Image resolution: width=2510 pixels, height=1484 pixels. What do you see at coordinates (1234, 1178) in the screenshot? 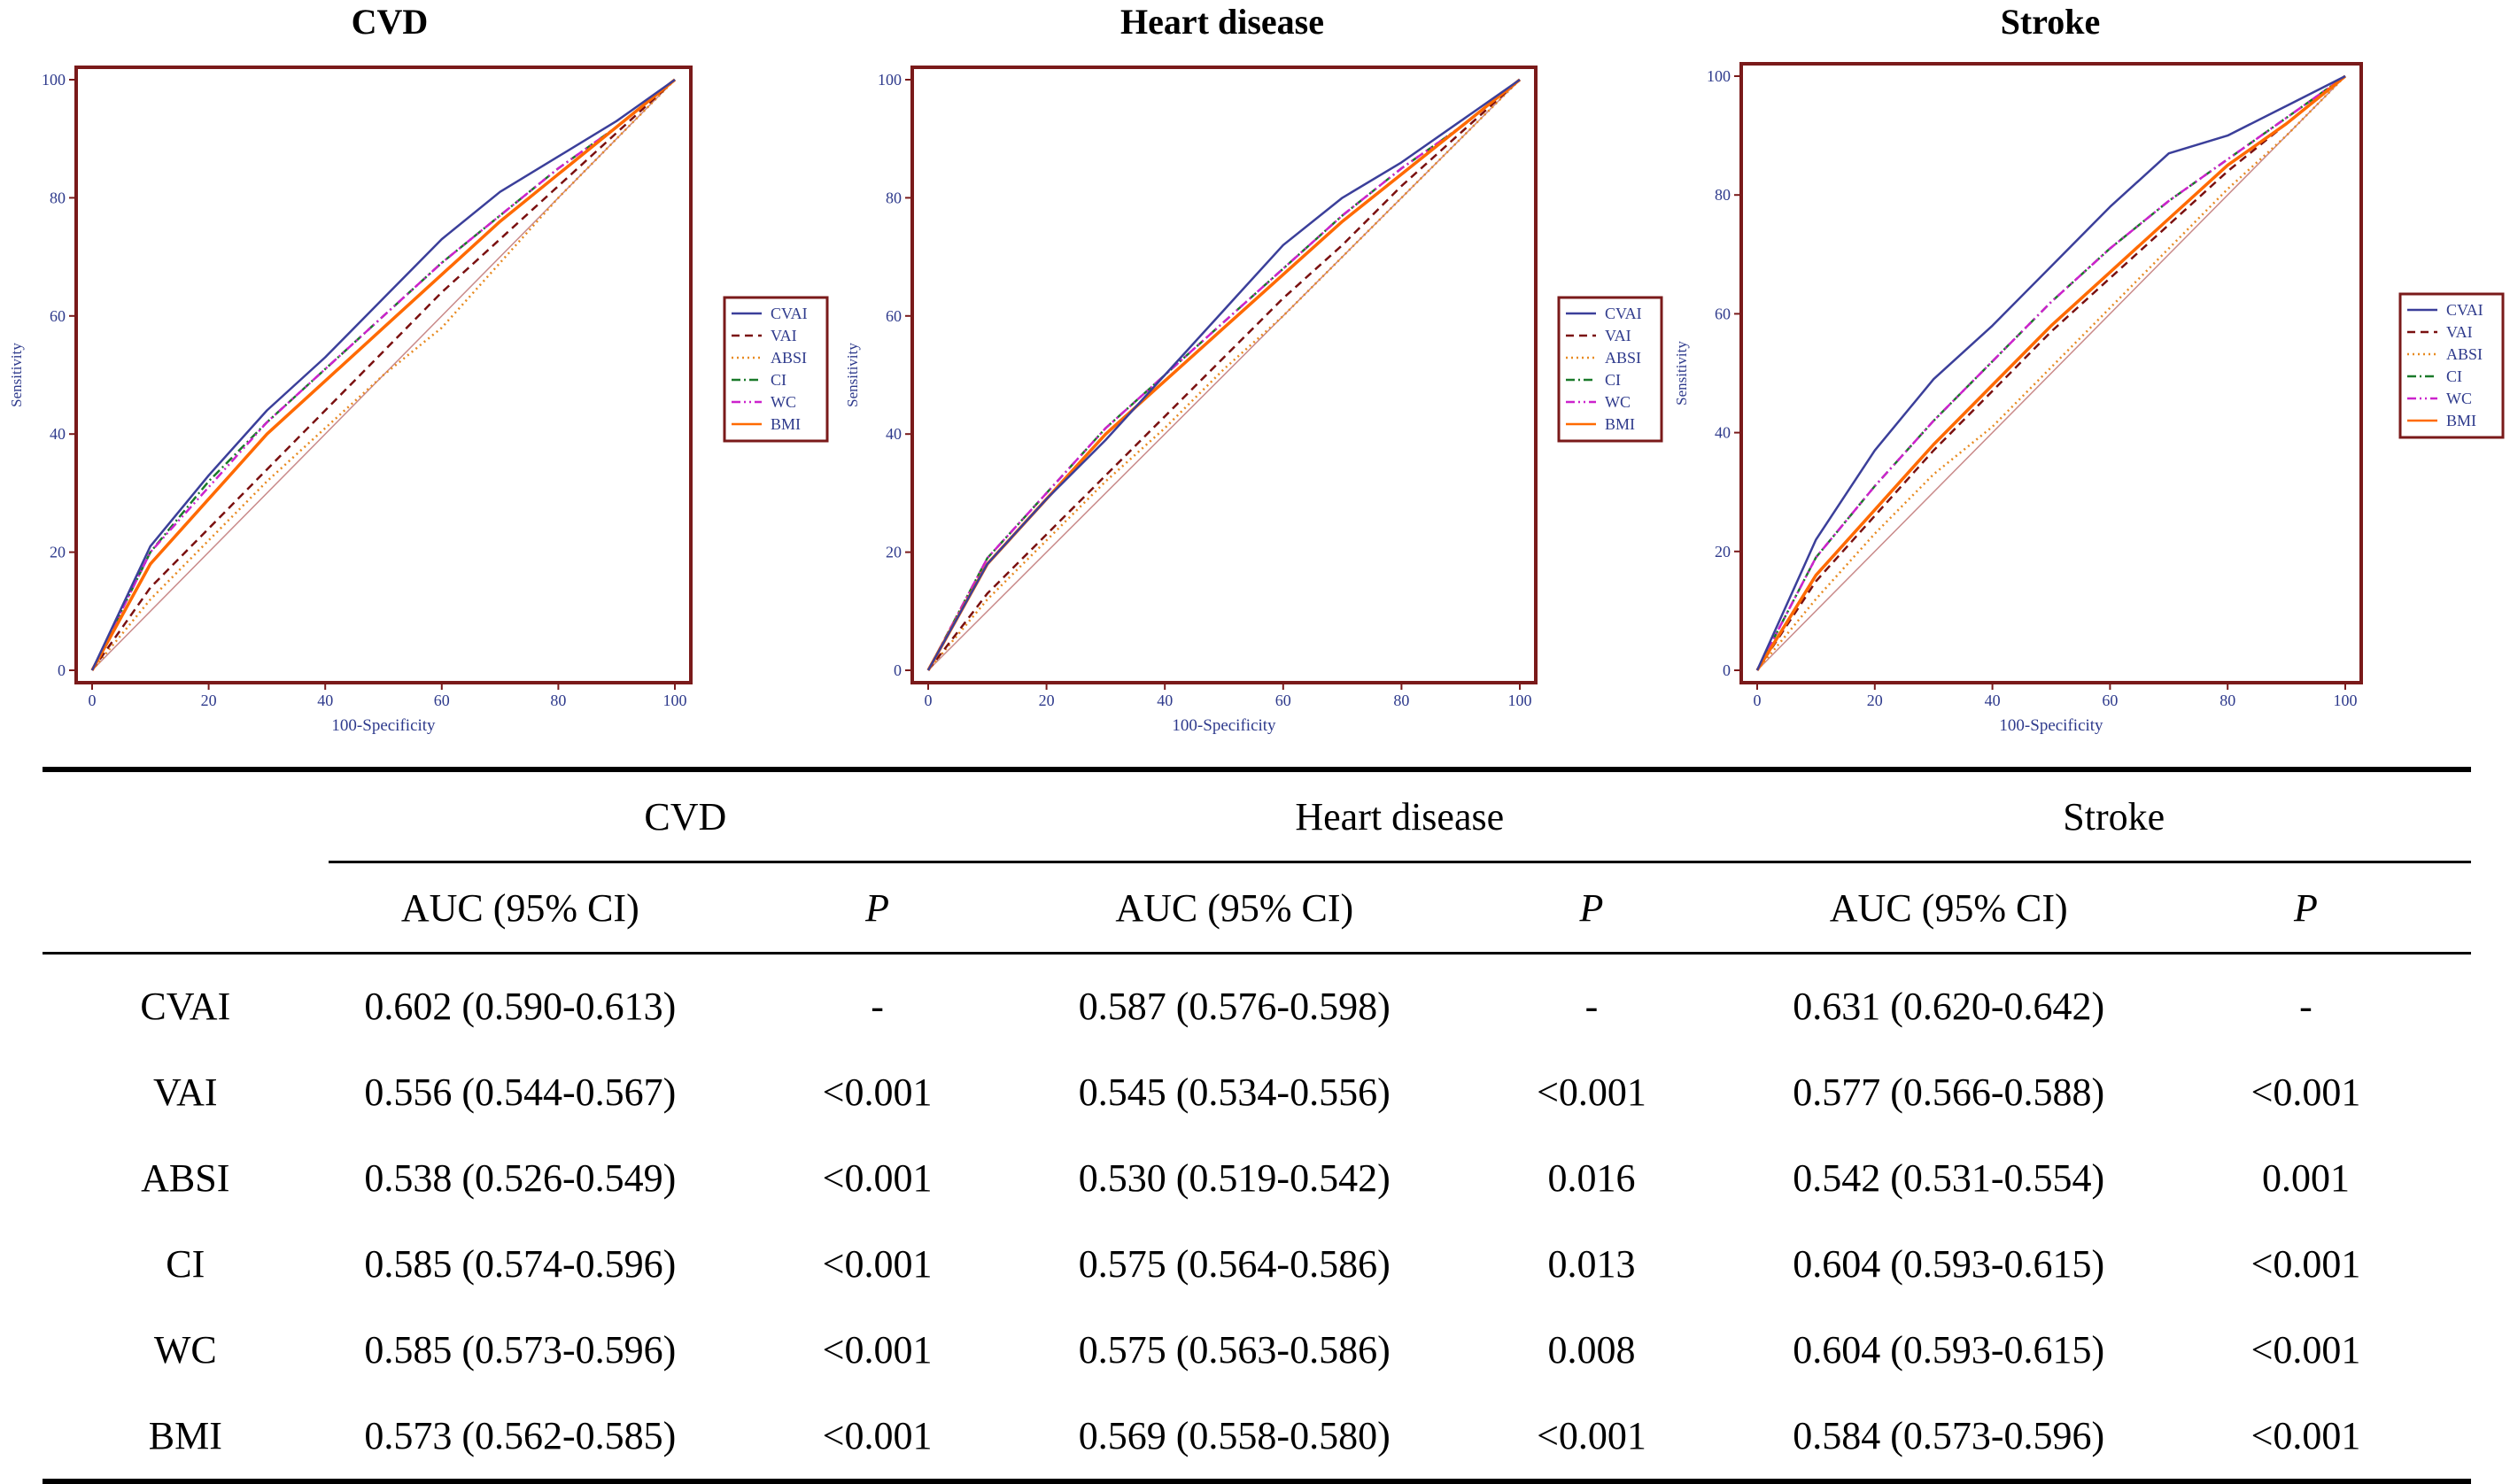
I see `cell-heart-auc: 0.530 (0.519-0.542)` at bounding box center [1234, 1178].